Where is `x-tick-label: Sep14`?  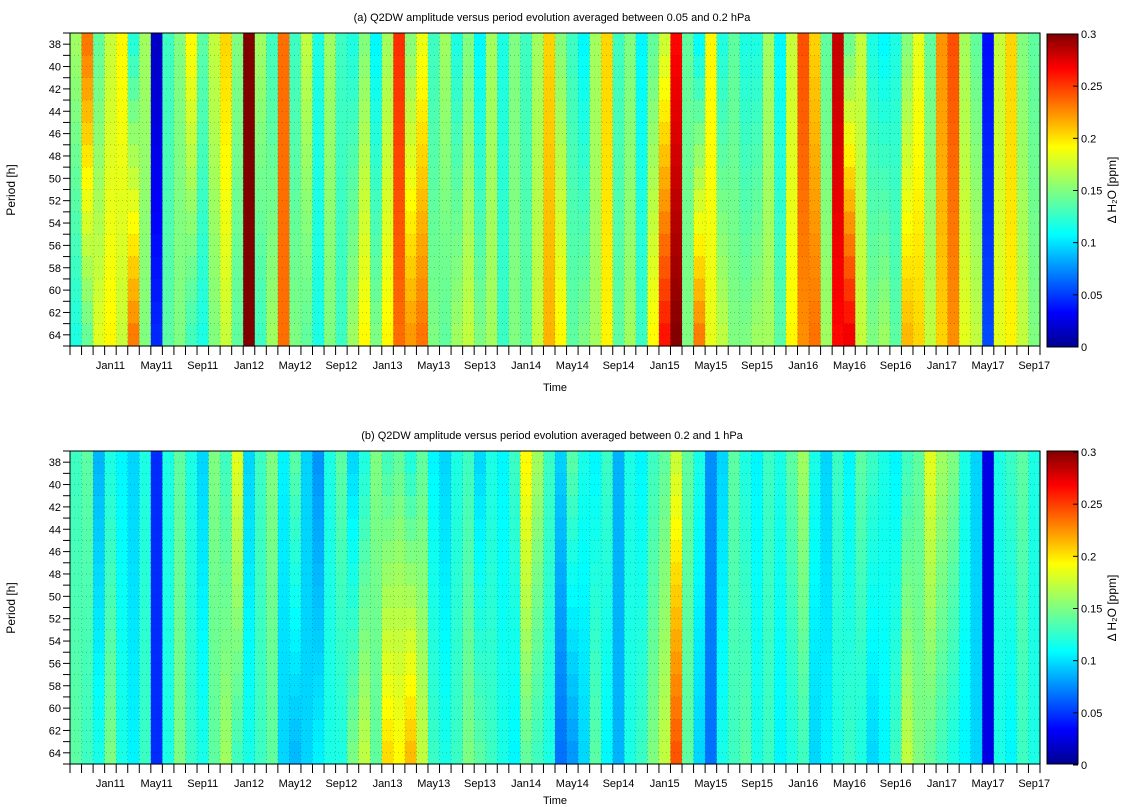
x-tick-label: Sep14 is located at coordinates (619, 366).